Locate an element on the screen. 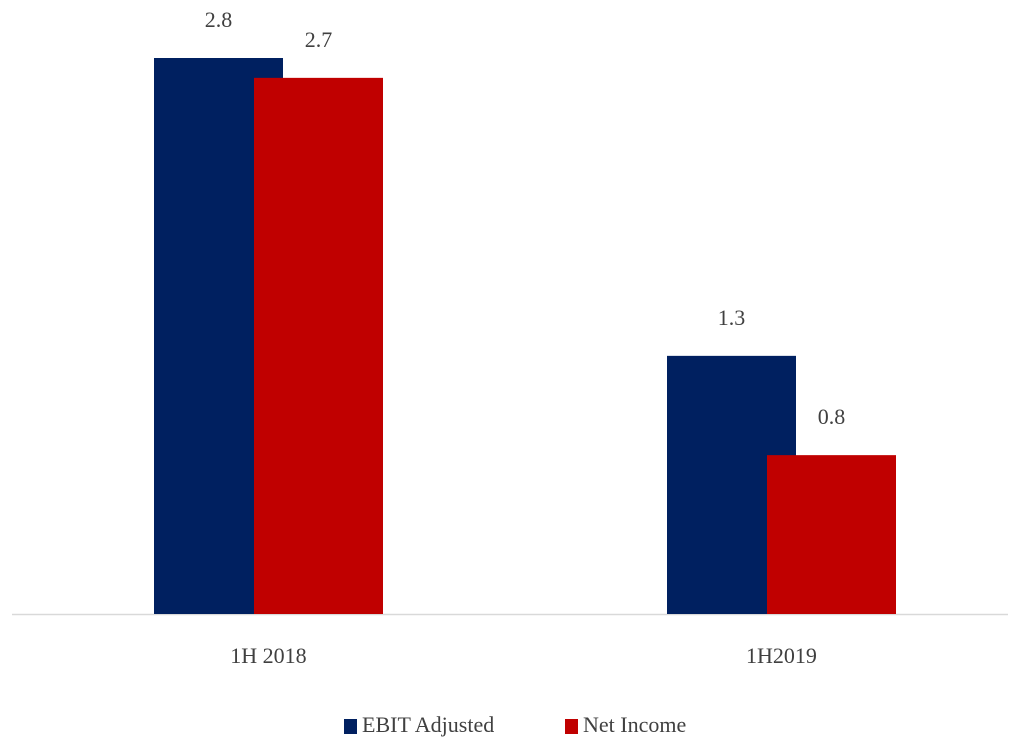 The height and width of the screenshot is (744, 1021). data-label: 1.3 is located at coordinates (732, 317).